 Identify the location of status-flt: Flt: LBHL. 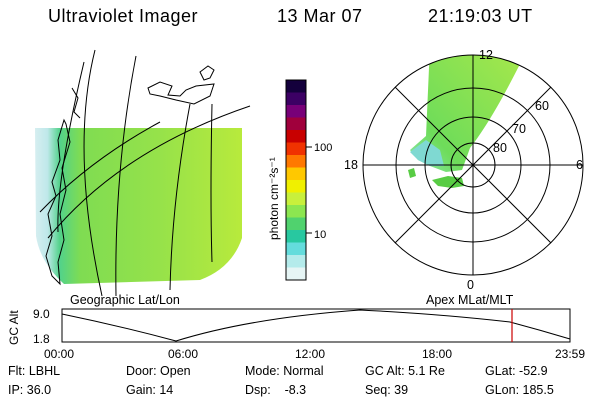
(34, 371).